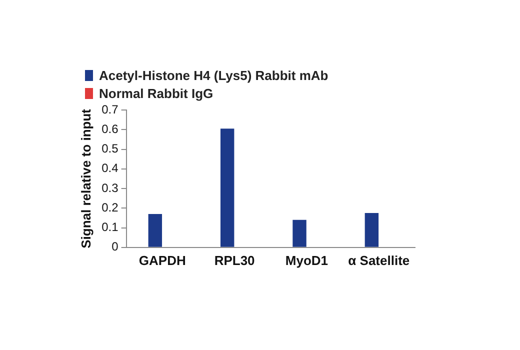  What do you see at coordinates (162, 260) in the screenshot?
I see `x-tick-label: GAPDH` at bounding box center [162, 260].